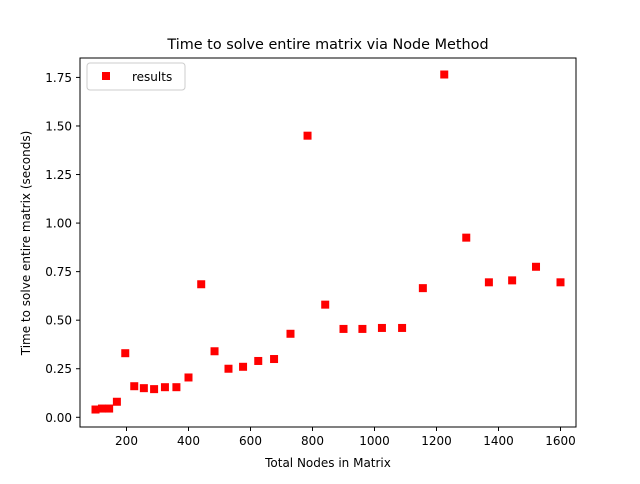 The image size is (640, 484). I want to click on x-tick-label: 200, so click(126, 441).